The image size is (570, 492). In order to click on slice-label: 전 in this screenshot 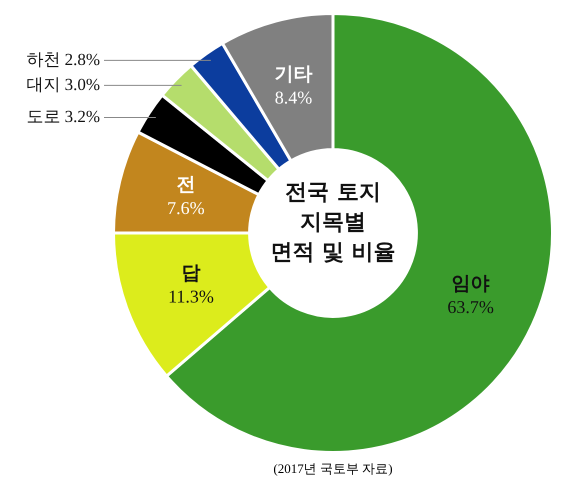, I will do `click(186, 185)`.